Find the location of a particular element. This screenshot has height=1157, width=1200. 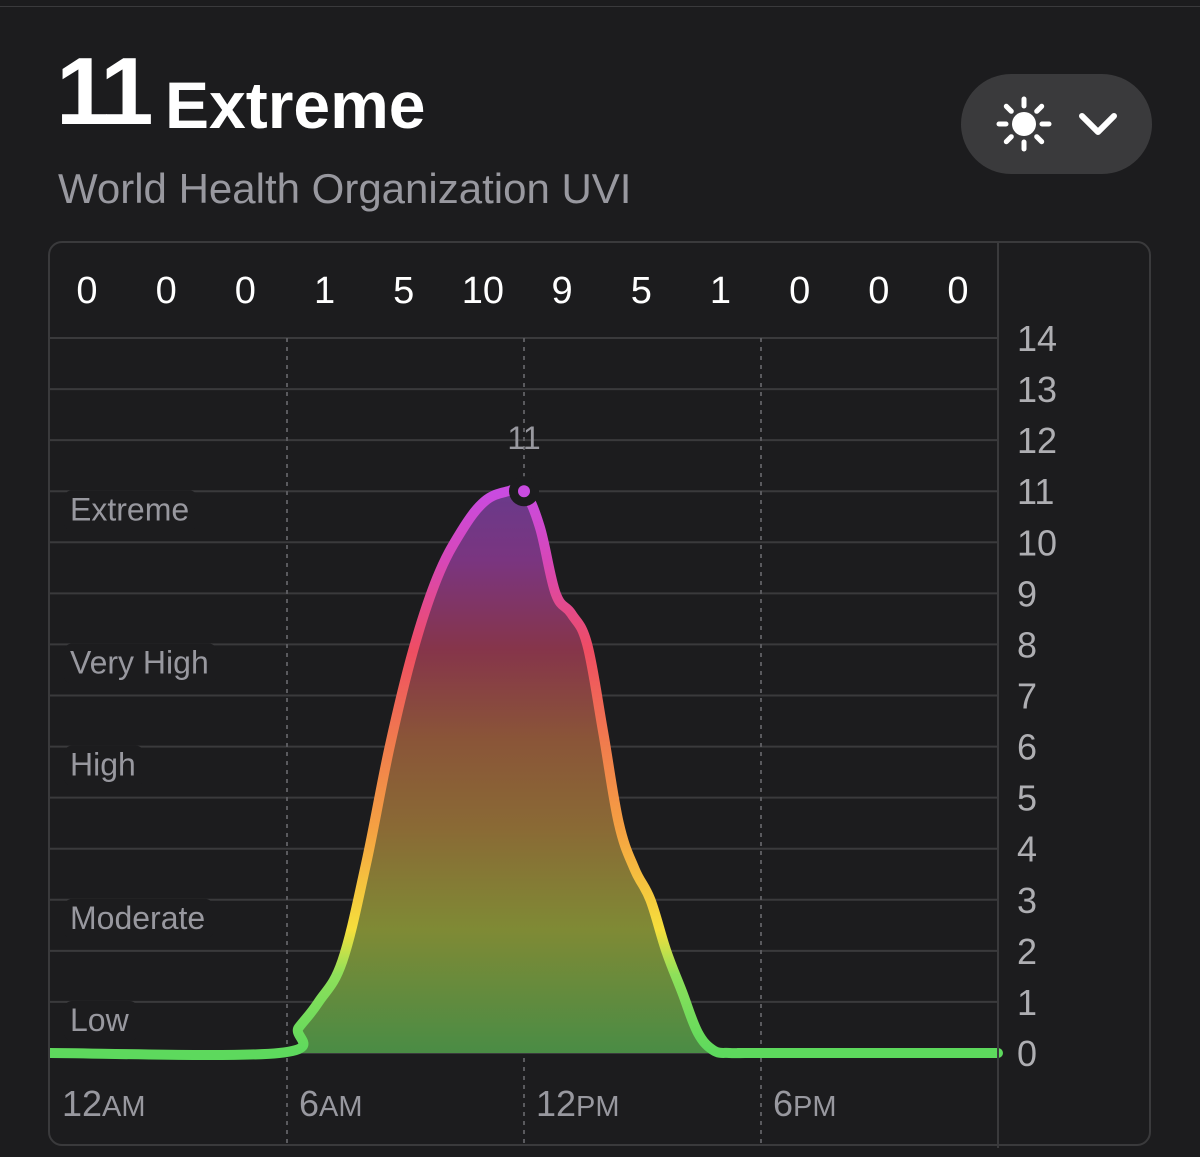

hourly-label-3: 1 is located at coordinates (324, 291).